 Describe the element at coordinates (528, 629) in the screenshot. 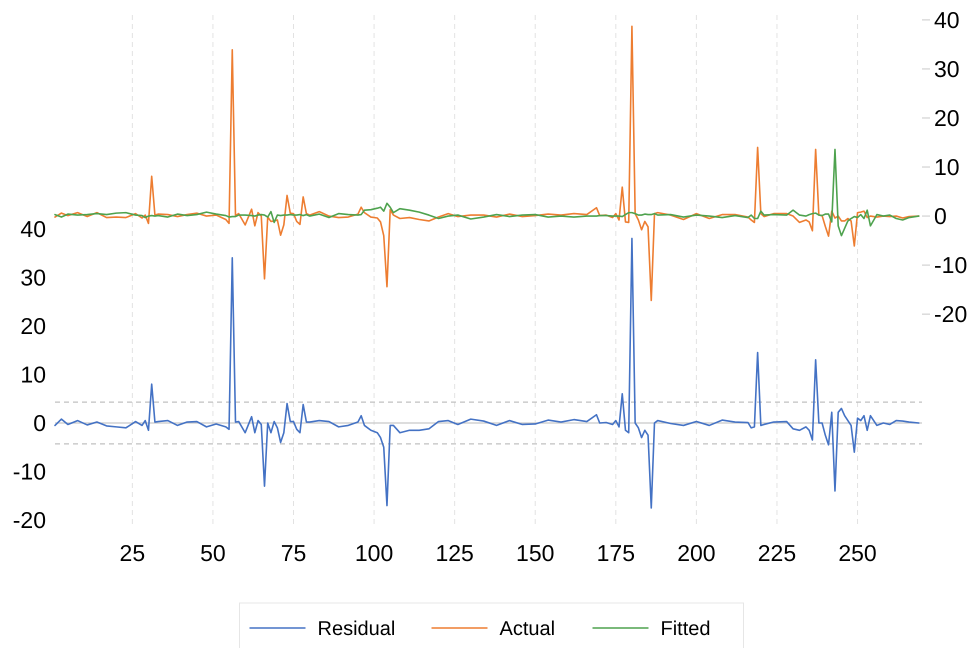

I see `legend-label: Actual` at that location.